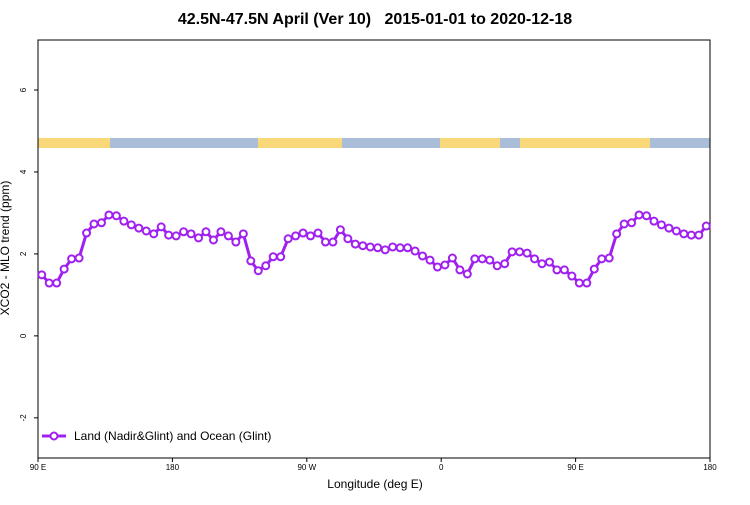  Describe the element at coordinates (374, 143) in the screenshot. I see `land-ocean-band` at that location.